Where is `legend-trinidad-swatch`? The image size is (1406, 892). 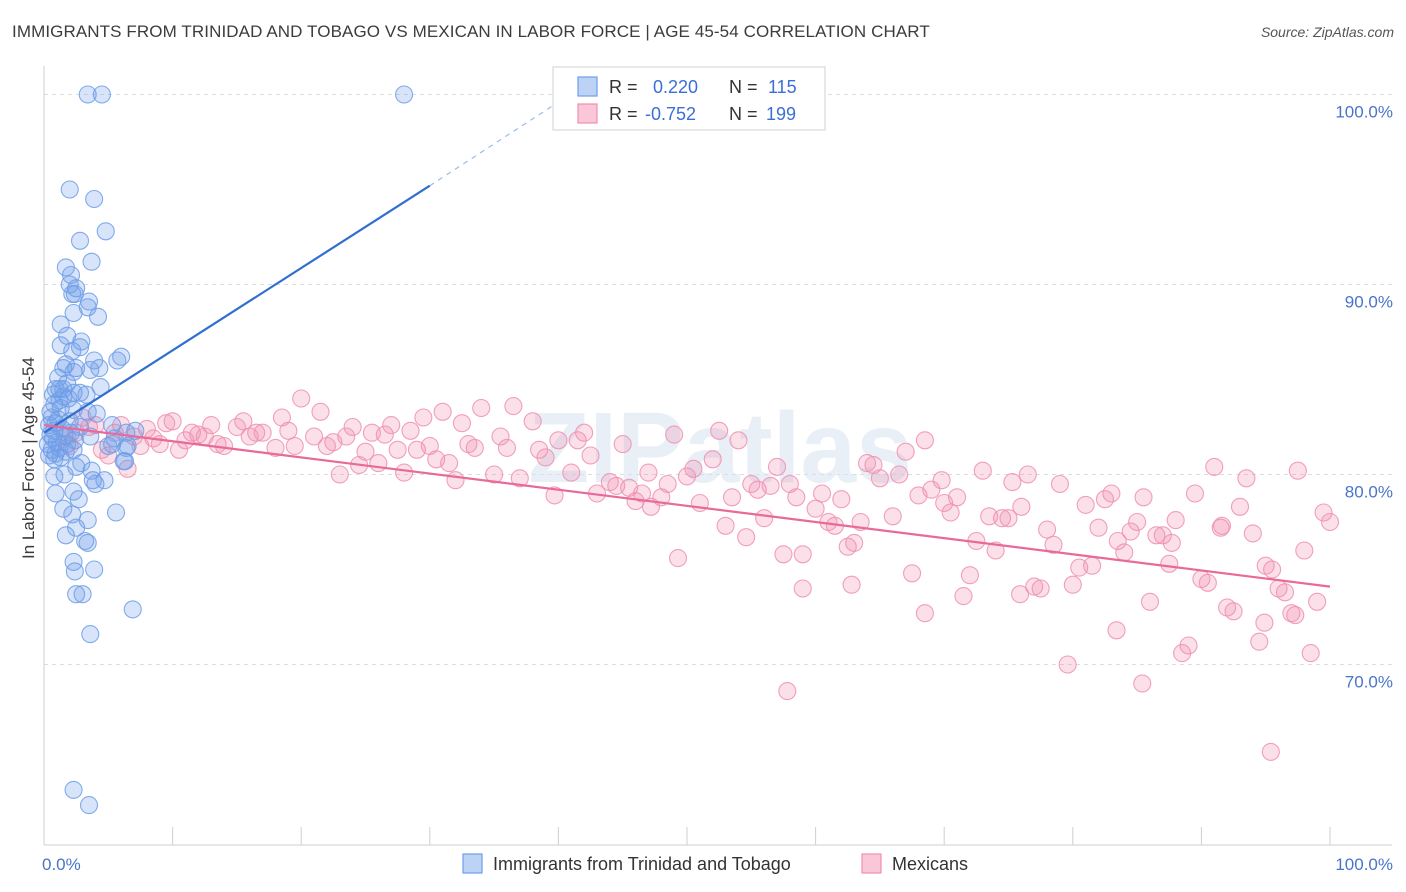
legend-trinidad-swatch is located at coordinates (472, 863).